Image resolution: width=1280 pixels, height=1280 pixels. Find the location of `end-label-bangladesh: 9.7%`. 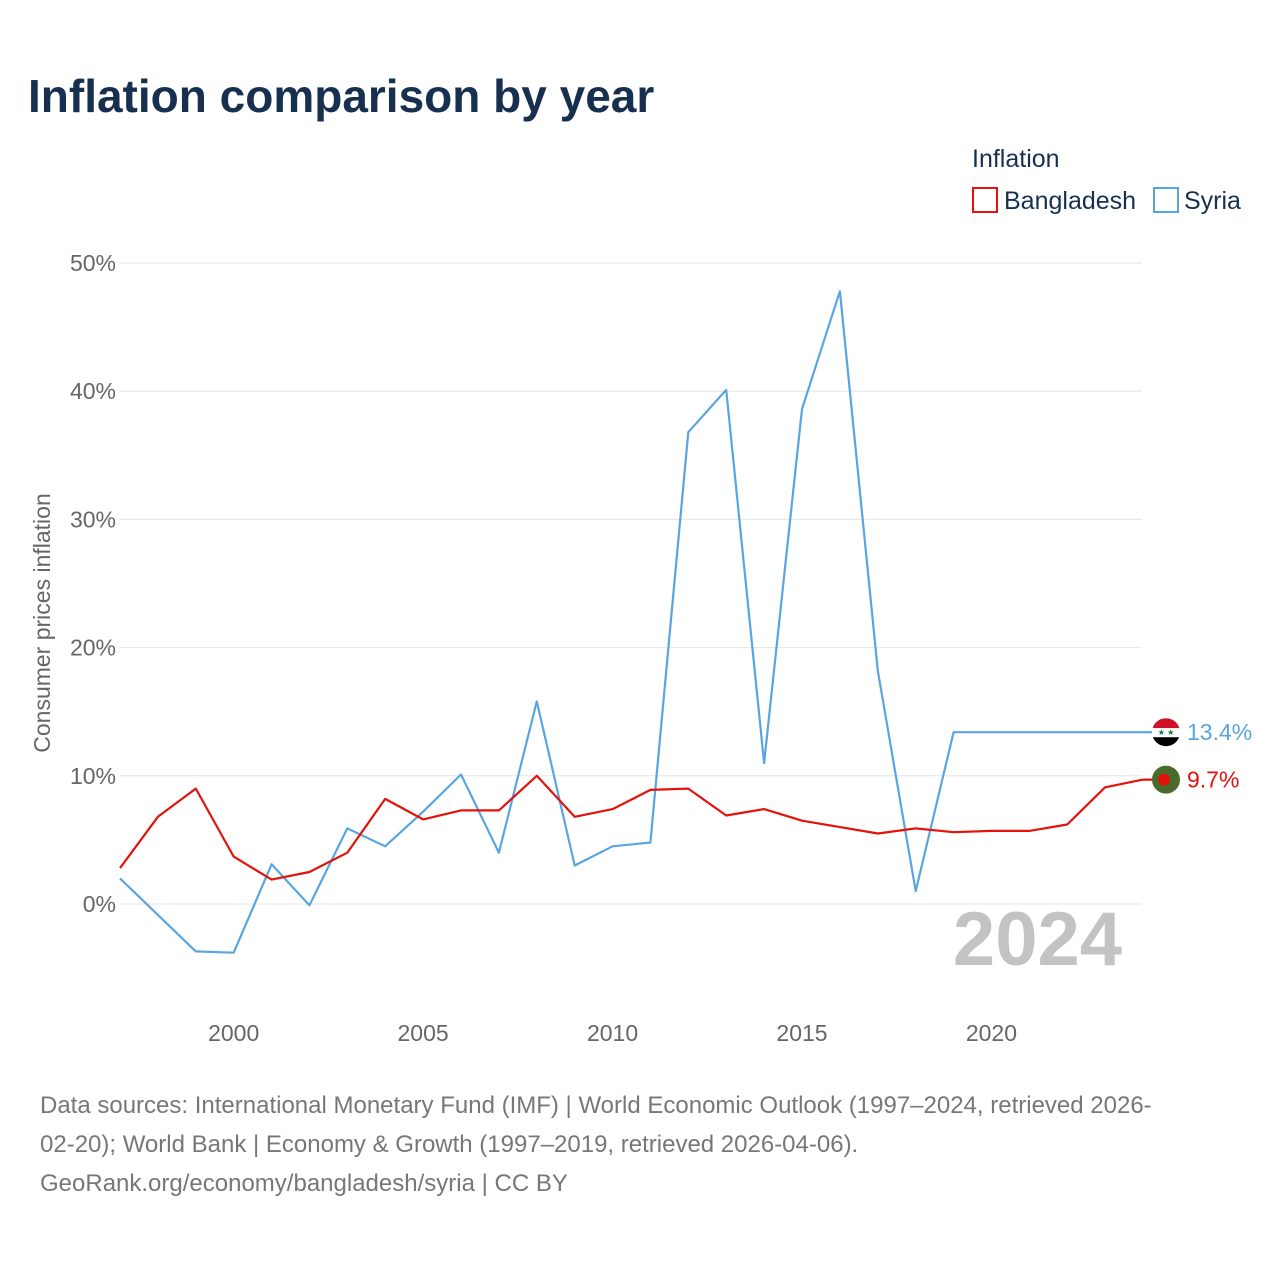

end-label-bangladesh: 9.7% is located at coordinates (1213, 780).